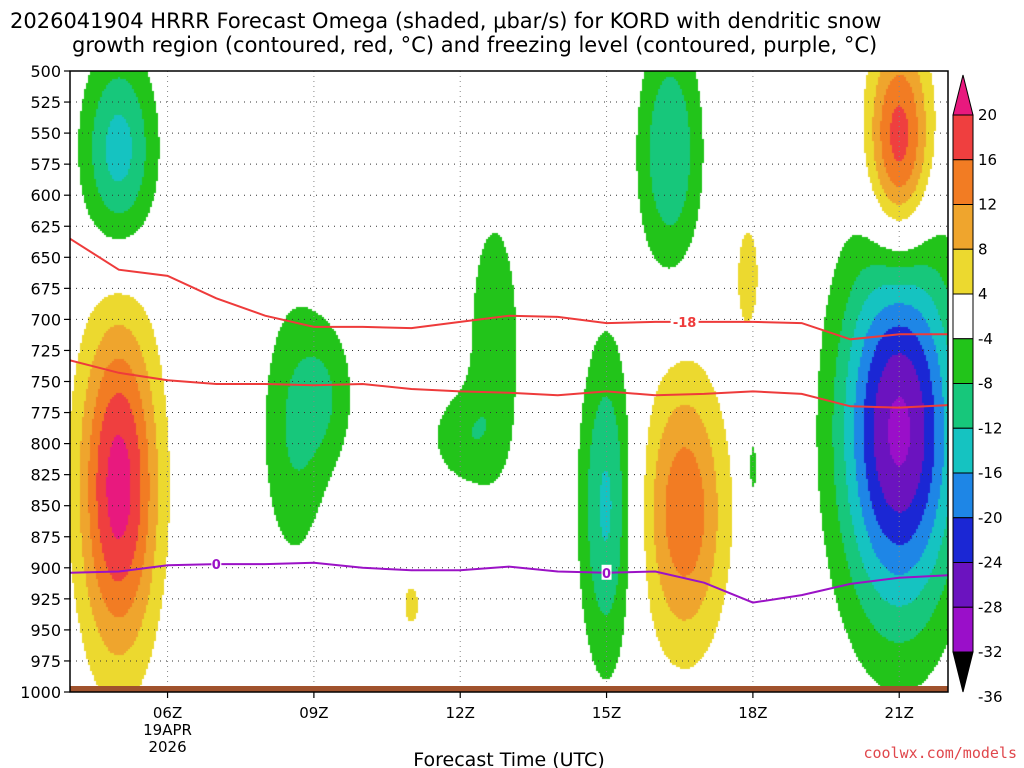 The height and width of the screenshot is (768, 1024). Describe the element at coordinates (45, 288) in the screenshot. I see `y-tick-label-675: 675` at that location.